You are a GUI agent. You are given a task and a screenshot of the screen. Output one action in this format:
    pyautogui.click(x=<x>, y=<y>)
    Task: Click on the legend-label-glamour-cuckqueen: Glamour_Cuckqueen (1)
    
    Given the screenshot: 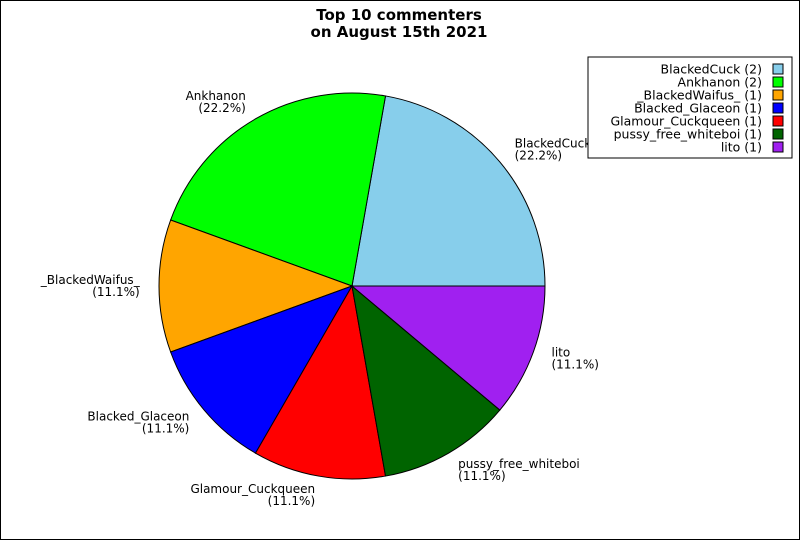 What is the action you would take?
    pyautogui.click(x=686, y=121)
    